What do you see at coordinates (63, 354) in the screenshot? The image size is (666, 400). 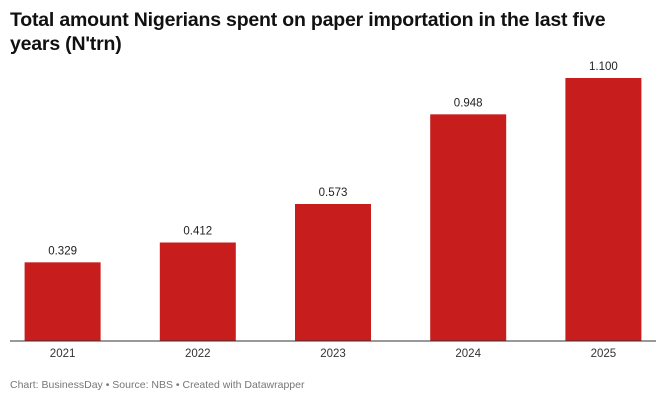 I see `x-tick-label: 2021` at bounding box center [63, 354].